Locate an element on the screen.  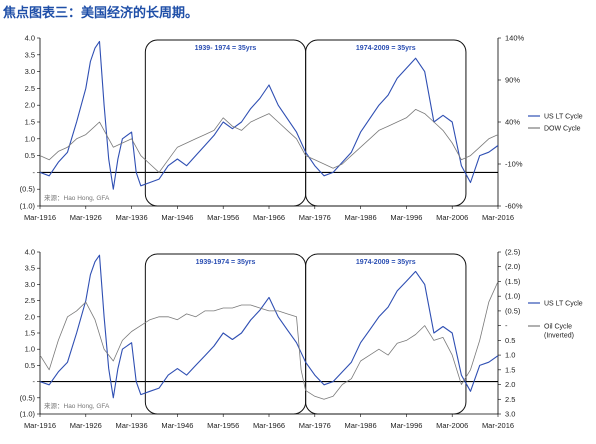
y-right-tick-label: (0.5) is located at coordinates (513, 310).